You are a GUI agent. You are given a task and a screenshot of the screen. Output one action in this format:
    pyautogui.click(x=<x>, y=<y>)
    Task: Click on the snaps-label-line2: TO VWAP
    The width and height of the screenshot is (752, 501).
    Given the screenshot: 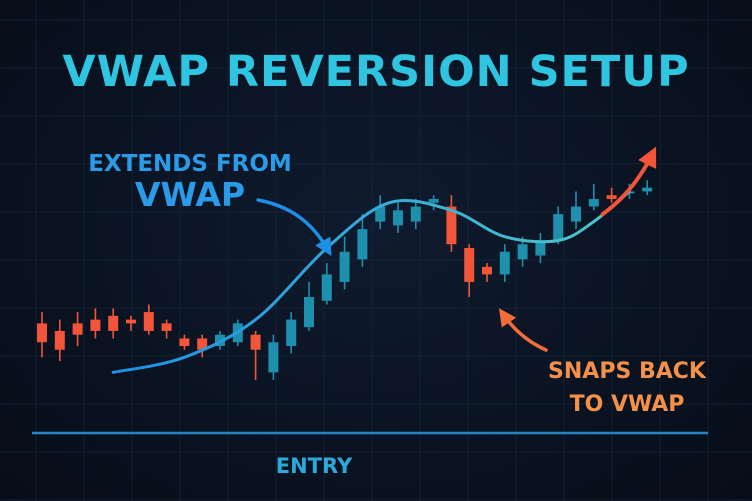 What is the action you would take?
    pyautogui.click(x=627, y=404)
    